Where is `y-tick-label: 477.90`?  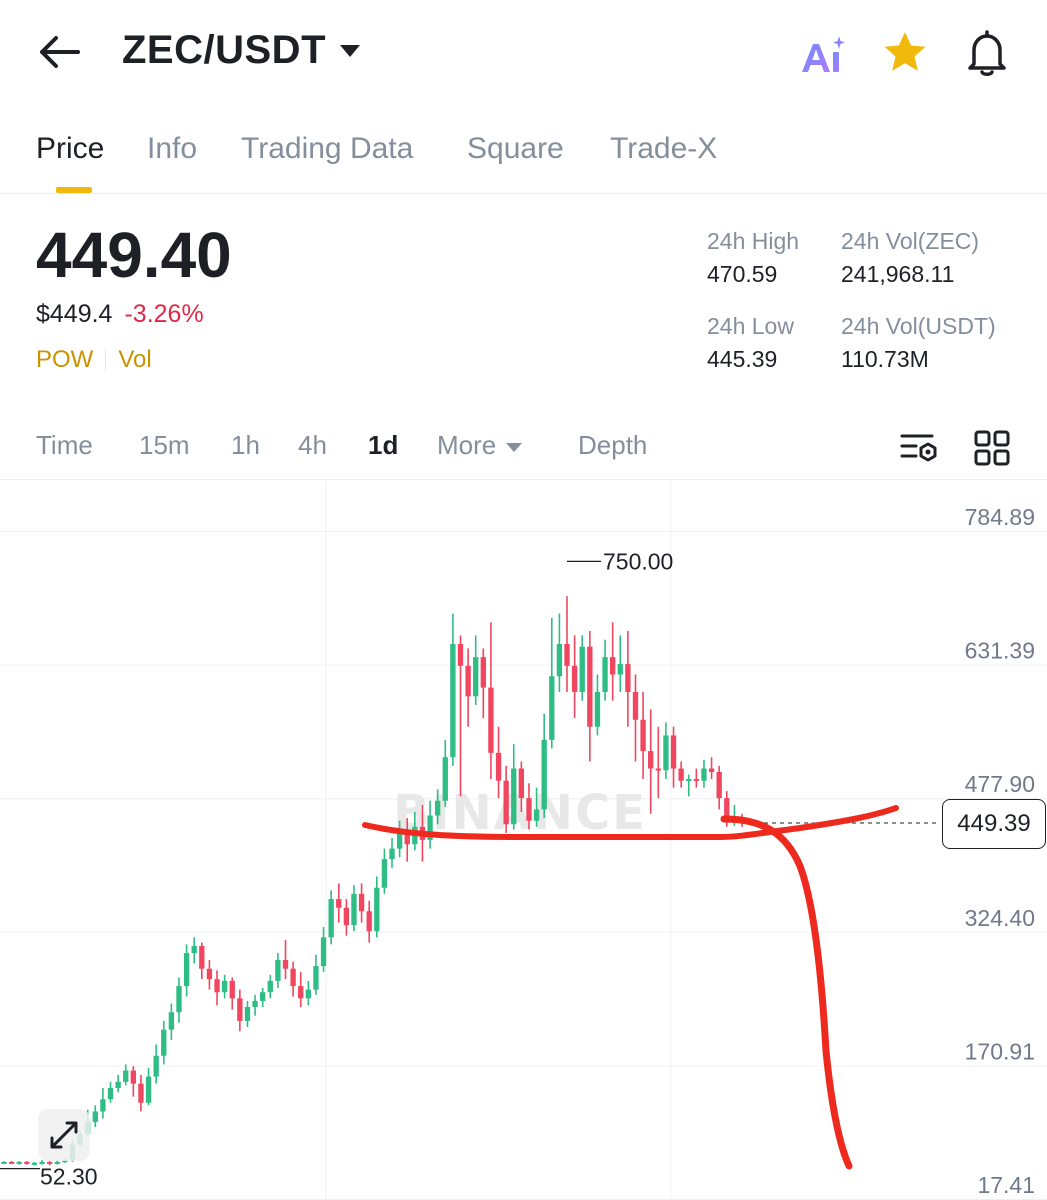
y-tick-label: 477.90 is located at coordinates (1000, 784).